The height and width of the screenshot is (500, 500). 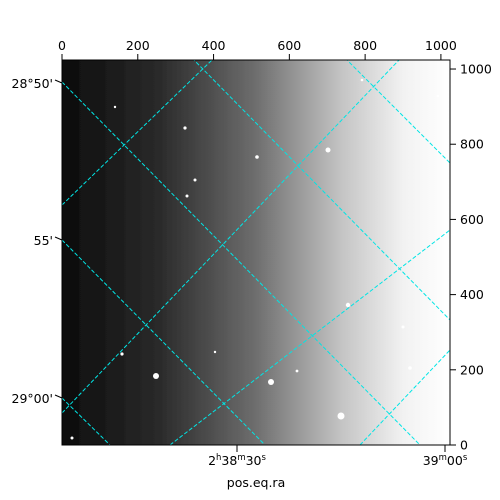 I want to click on ra-tick-label: 39m00s, so click(x=445, y=460).